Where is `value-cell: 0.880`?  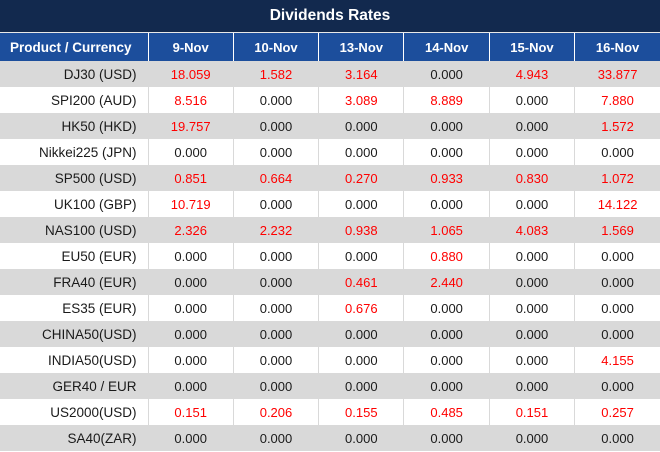 value-cell: 0.880 is located at coordinates (446, 256).